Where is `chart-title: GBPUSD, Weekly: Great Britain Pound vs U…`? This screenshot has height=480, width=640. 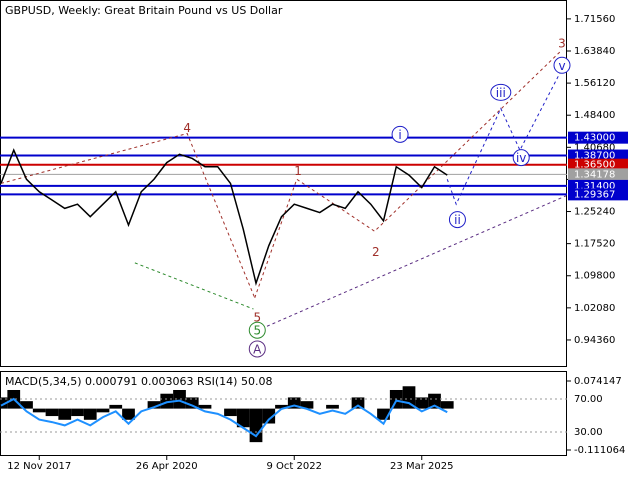
chart-title: GBPUSD, Weekly: Great Britain Pound vs U… is located at coordinates (144, 10).